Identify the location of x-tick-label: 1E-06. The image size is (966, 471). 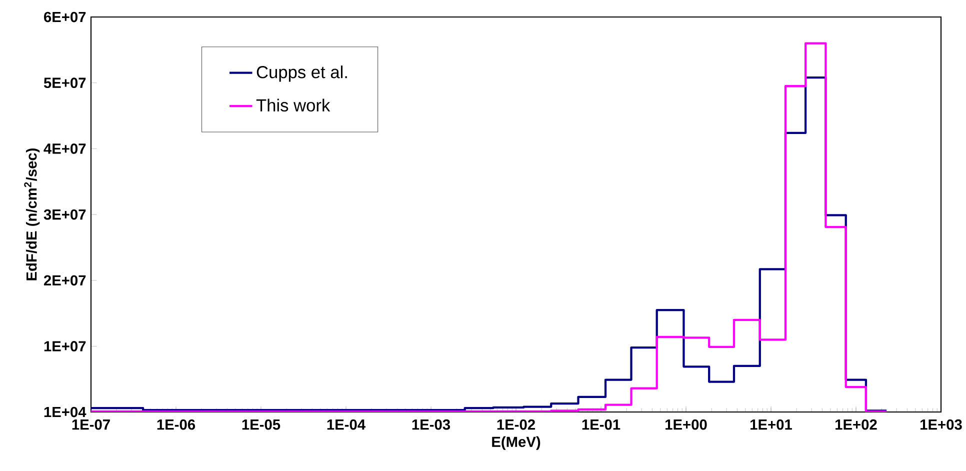
(176, 424).